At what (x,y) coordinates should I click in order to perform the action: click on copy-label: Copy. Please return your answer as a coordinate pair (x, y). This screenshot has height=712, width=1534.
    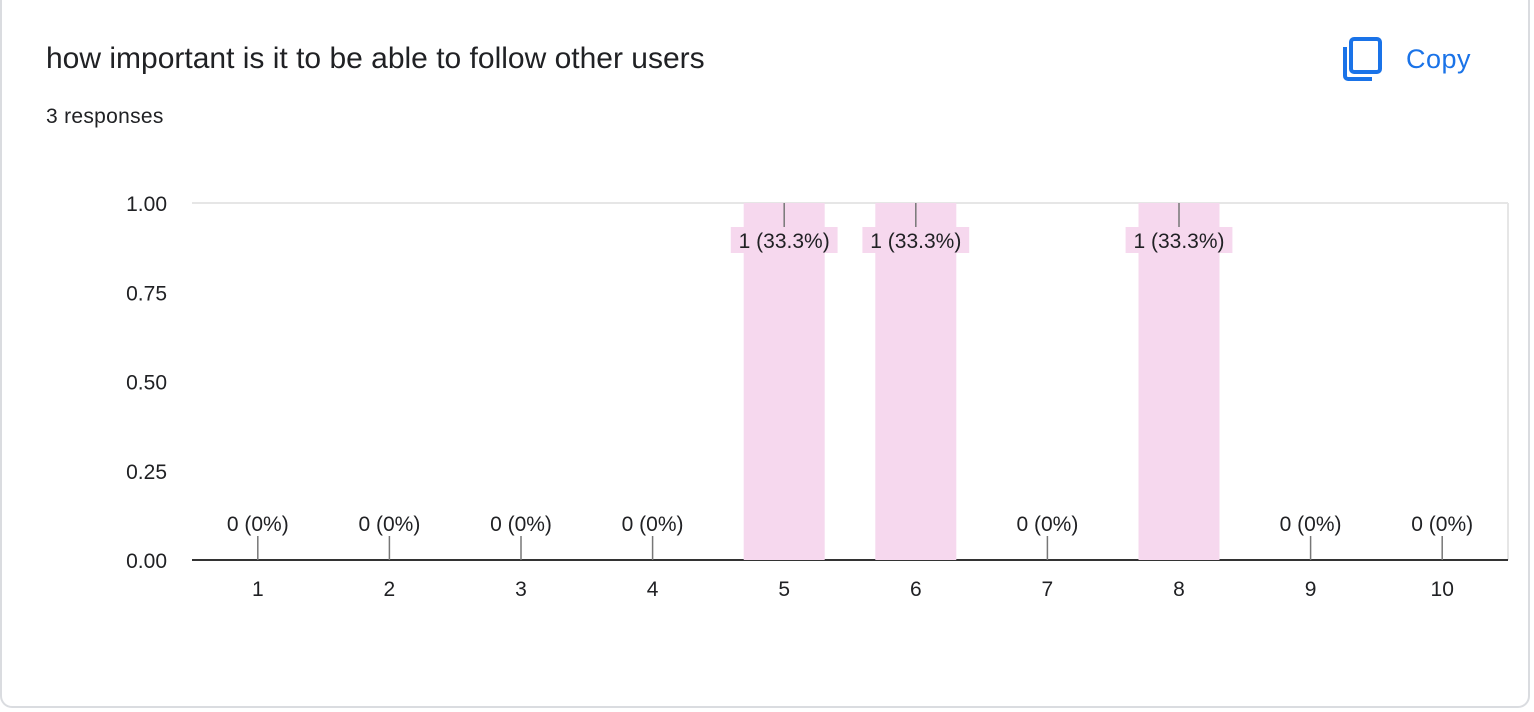
    Looking at the image, I should click on (1439, 58).